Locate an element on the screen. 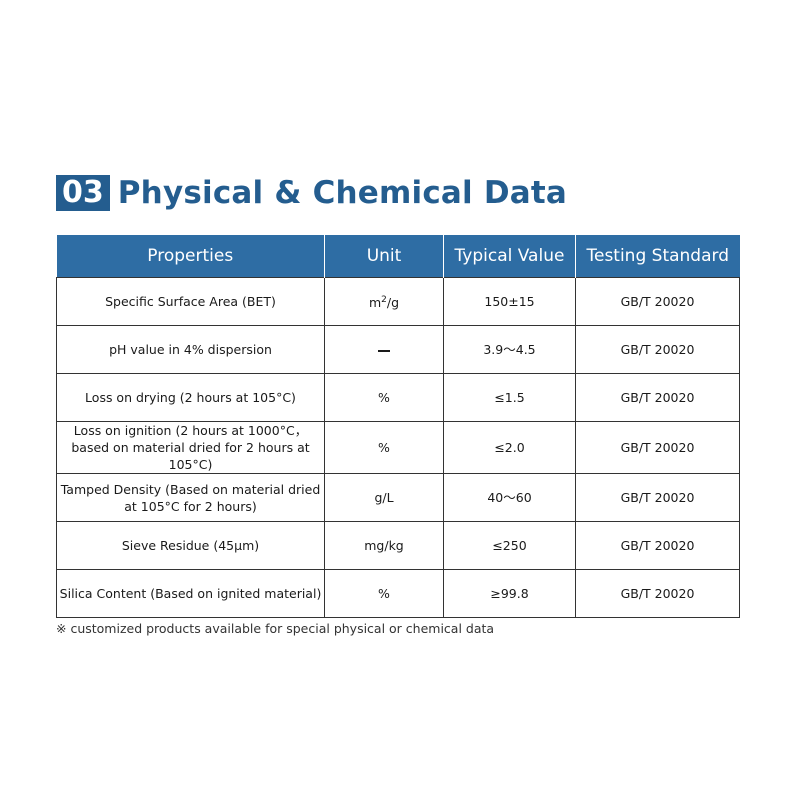  unit-cell is located at coordinates (384, 349).